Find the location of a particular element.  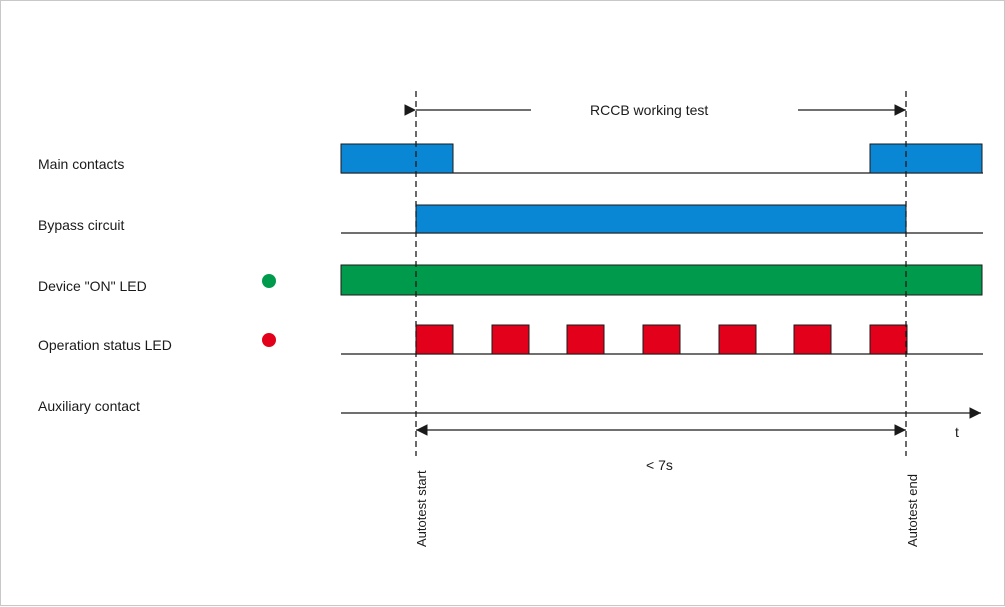

row-label-main-contacts: Main contacts is located at coordinates (81, 164).